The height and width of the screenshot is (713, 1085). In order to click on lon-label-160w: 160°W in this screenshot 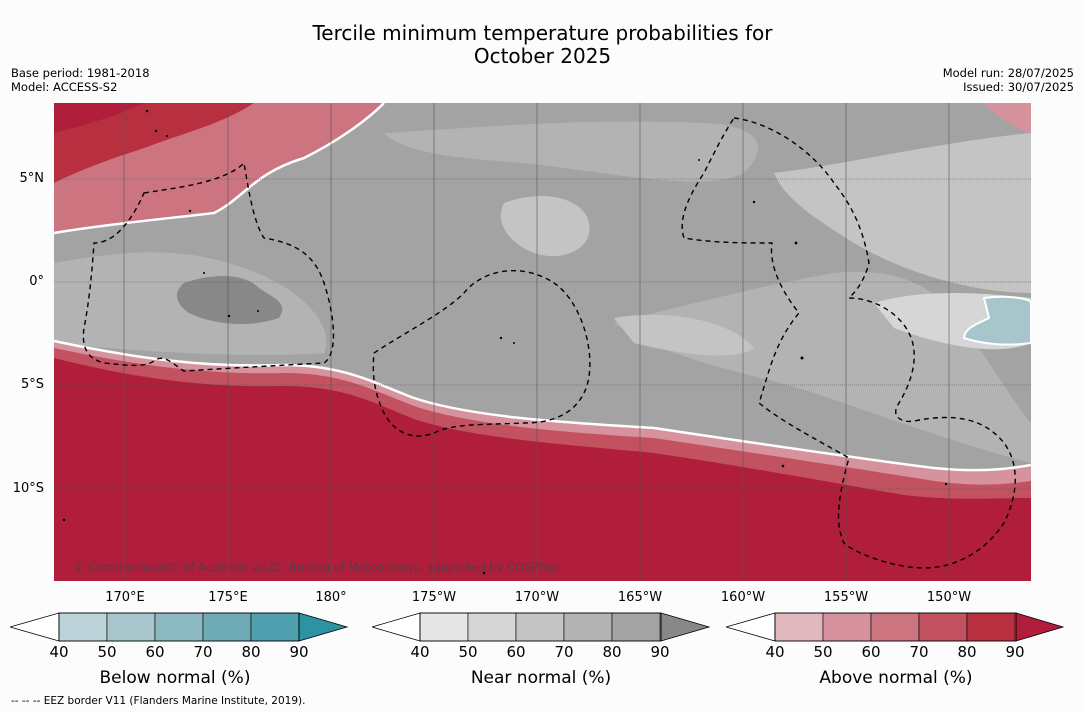, I will do `click(743, 597)`.